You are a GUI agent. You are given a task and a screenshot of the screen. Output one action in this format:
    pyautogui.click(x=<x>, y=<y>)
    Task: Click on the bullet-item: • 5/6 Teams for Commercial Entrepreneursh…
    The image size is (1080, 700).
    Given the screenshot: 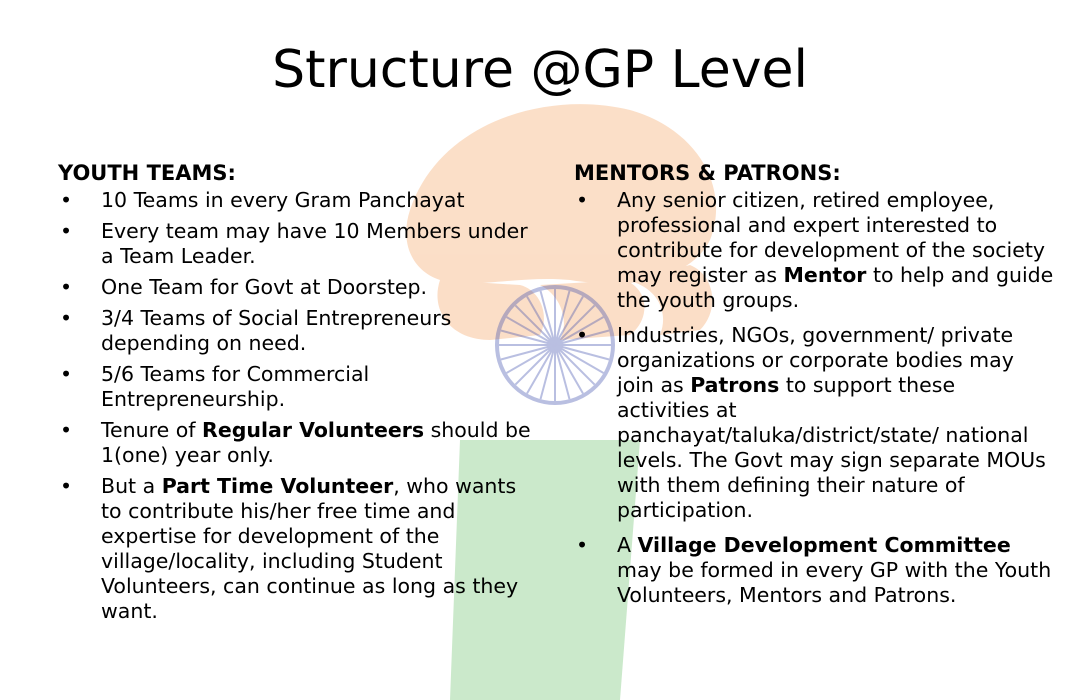 What is the action you would take?
    pyautogui.click(x=298, y=387)
    